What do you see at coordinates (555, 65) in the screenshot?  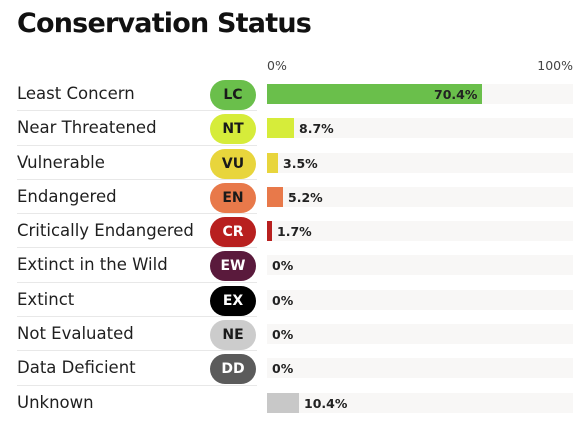 I see `axis-end-label: 100%` at bounding box center [555, 65].